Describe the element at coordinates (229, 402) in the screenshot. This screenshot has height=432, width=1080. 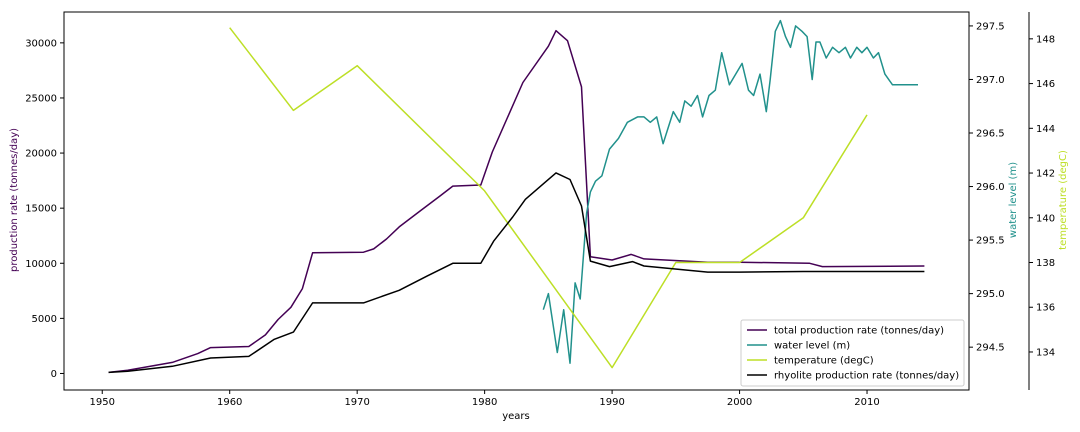
I see `x-tick-label: 1960` at that location.